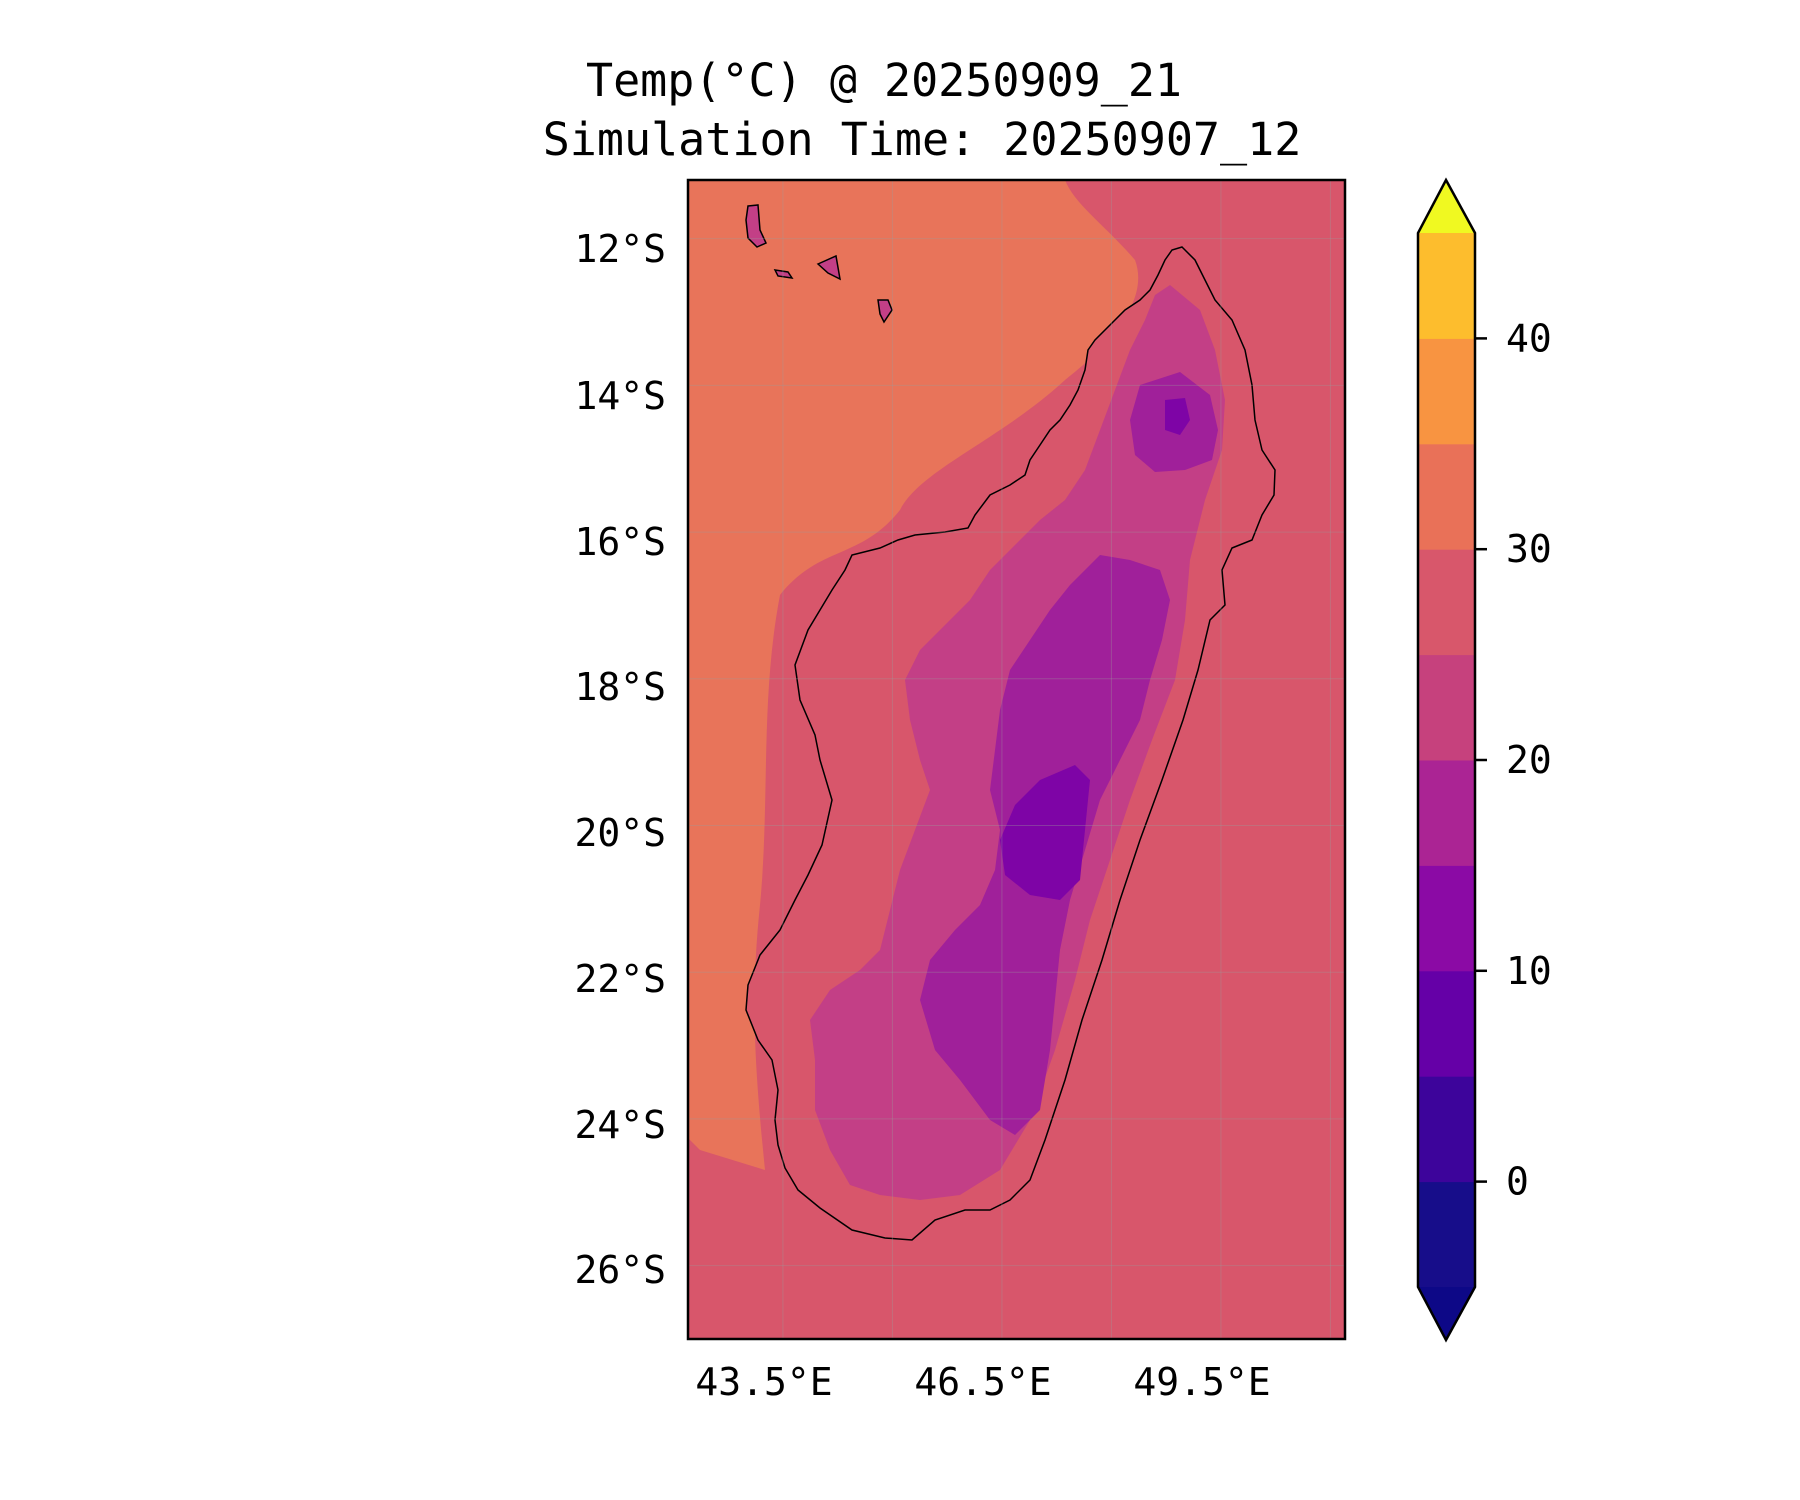  Describe the element at coordinates (620, 833) in the screenshot. I see `lat-tick-label: 20°S` at that location.